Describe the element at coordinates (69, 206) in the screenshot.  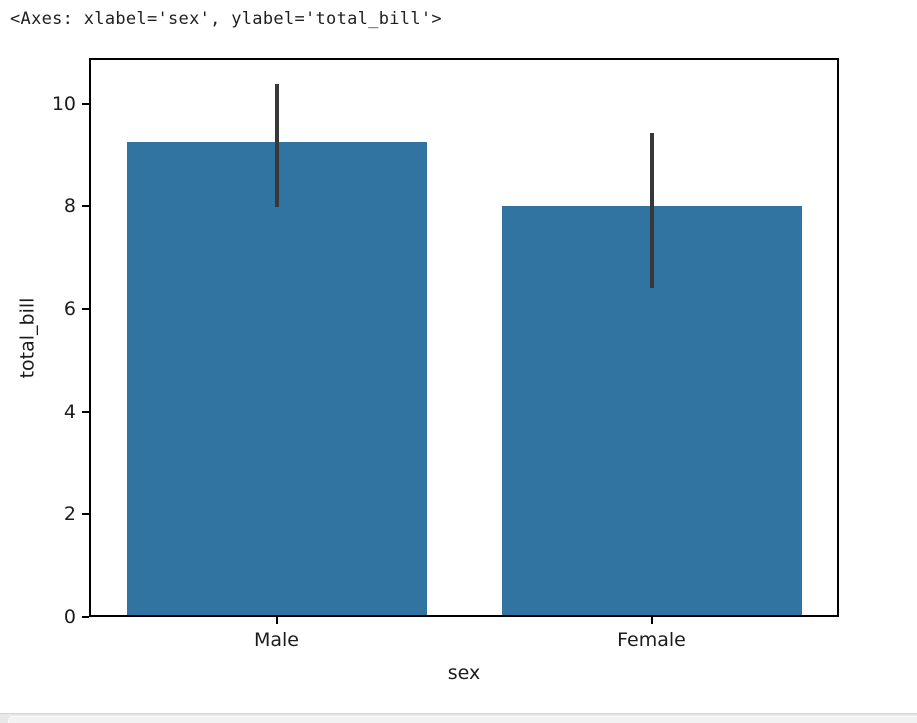
I see `y-tick-label-8: 8` at that location.